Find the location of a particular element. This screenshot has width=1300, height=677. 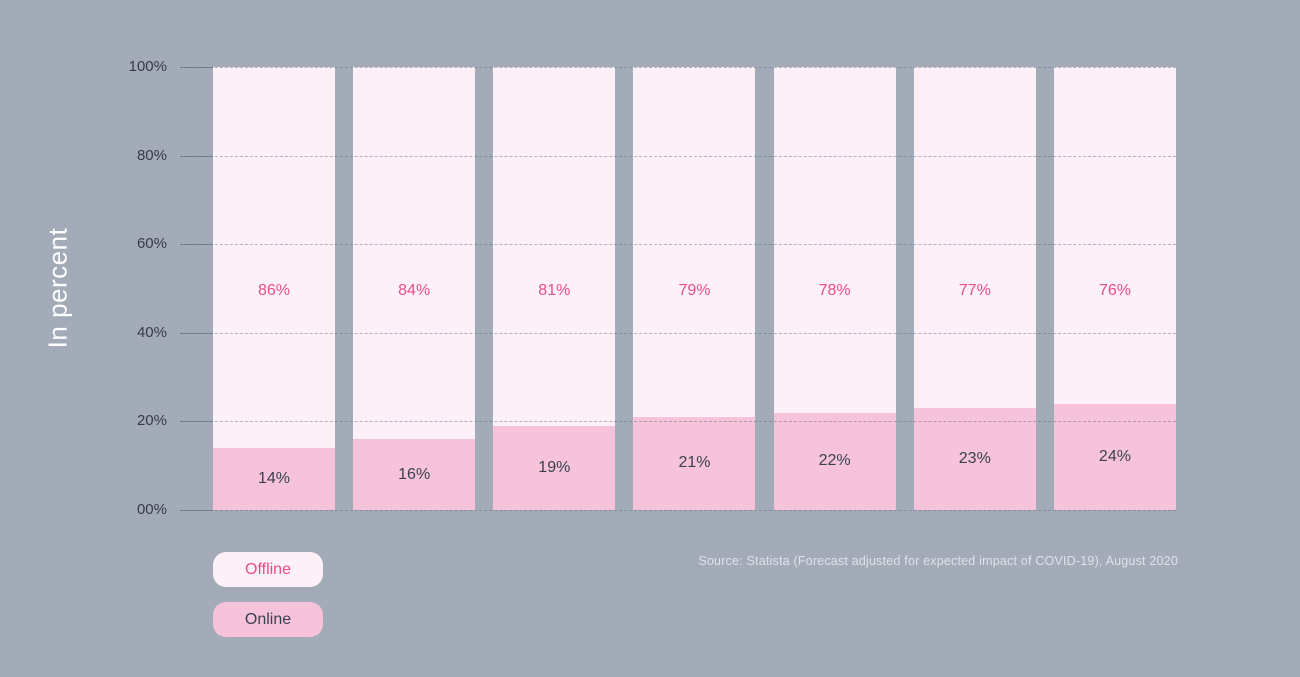

online-value-label: 14% is located at coordinates (274, 478).